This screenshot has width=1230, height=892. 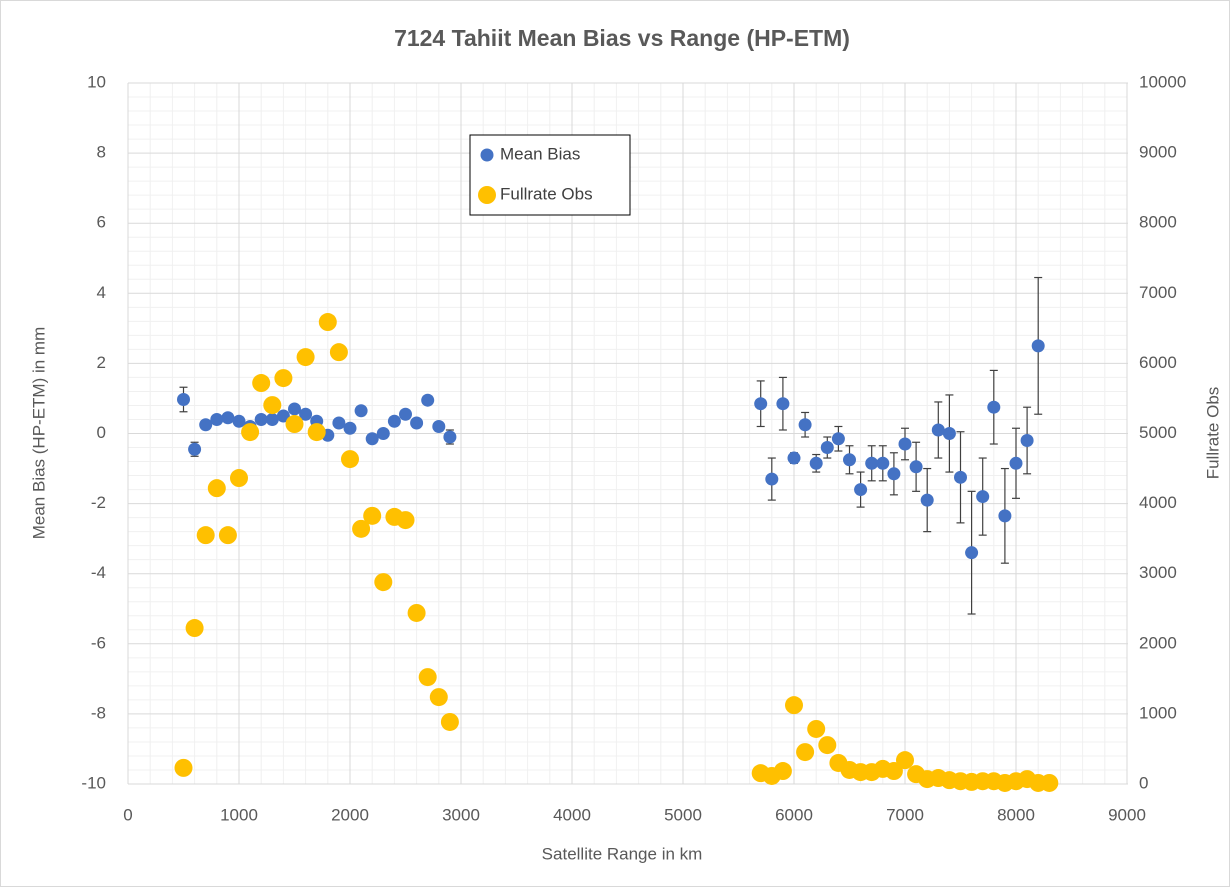 I want to click on x-tick-label: 2000, so click(x=350, y=814).